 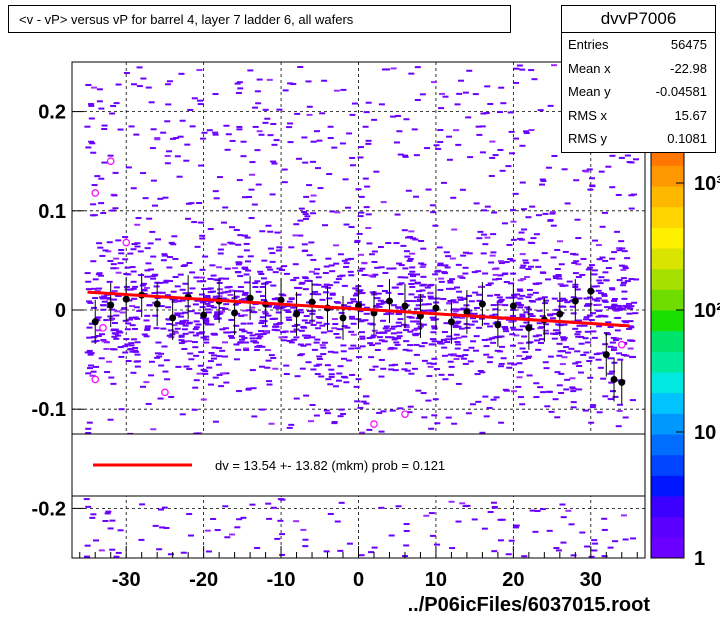 What do you see at coordinates (707, 311) in the screenshot?
I see `colorbar-label: 10²` at bounding box center [707, 311].